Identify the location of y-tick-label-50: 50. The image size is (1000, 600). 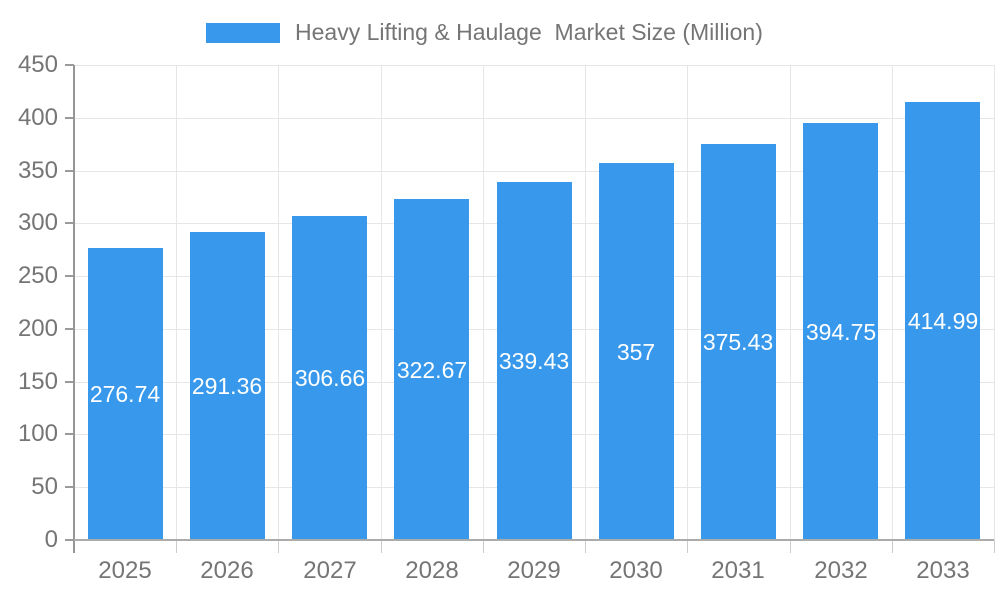
(44, 487).